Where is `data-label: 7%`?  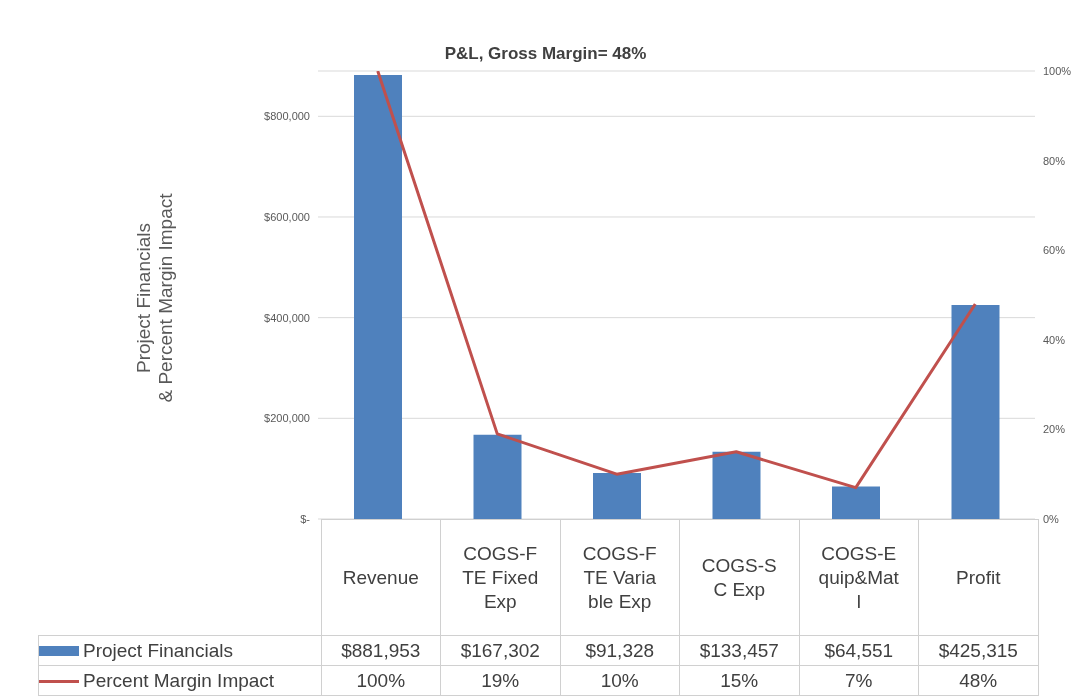 data-label: 7% is located at coordinates (859, 680).